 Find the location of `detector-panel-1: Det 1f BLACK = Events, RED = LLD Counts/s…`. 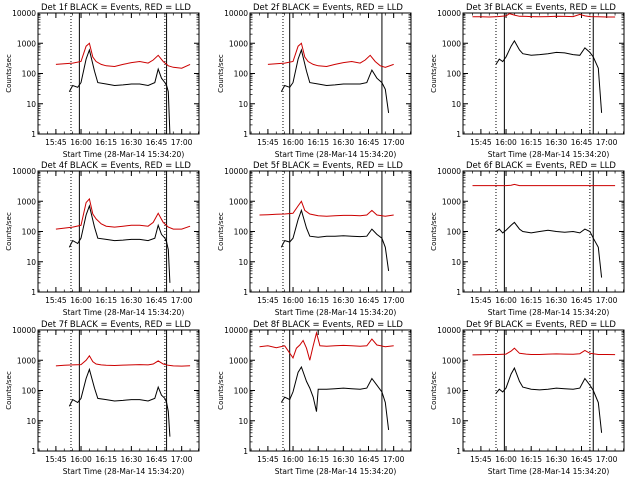

detector-panel-1: Det 1f BLACK = Events, RED = LLD Counts/s… is located at coordinates (102, 81).